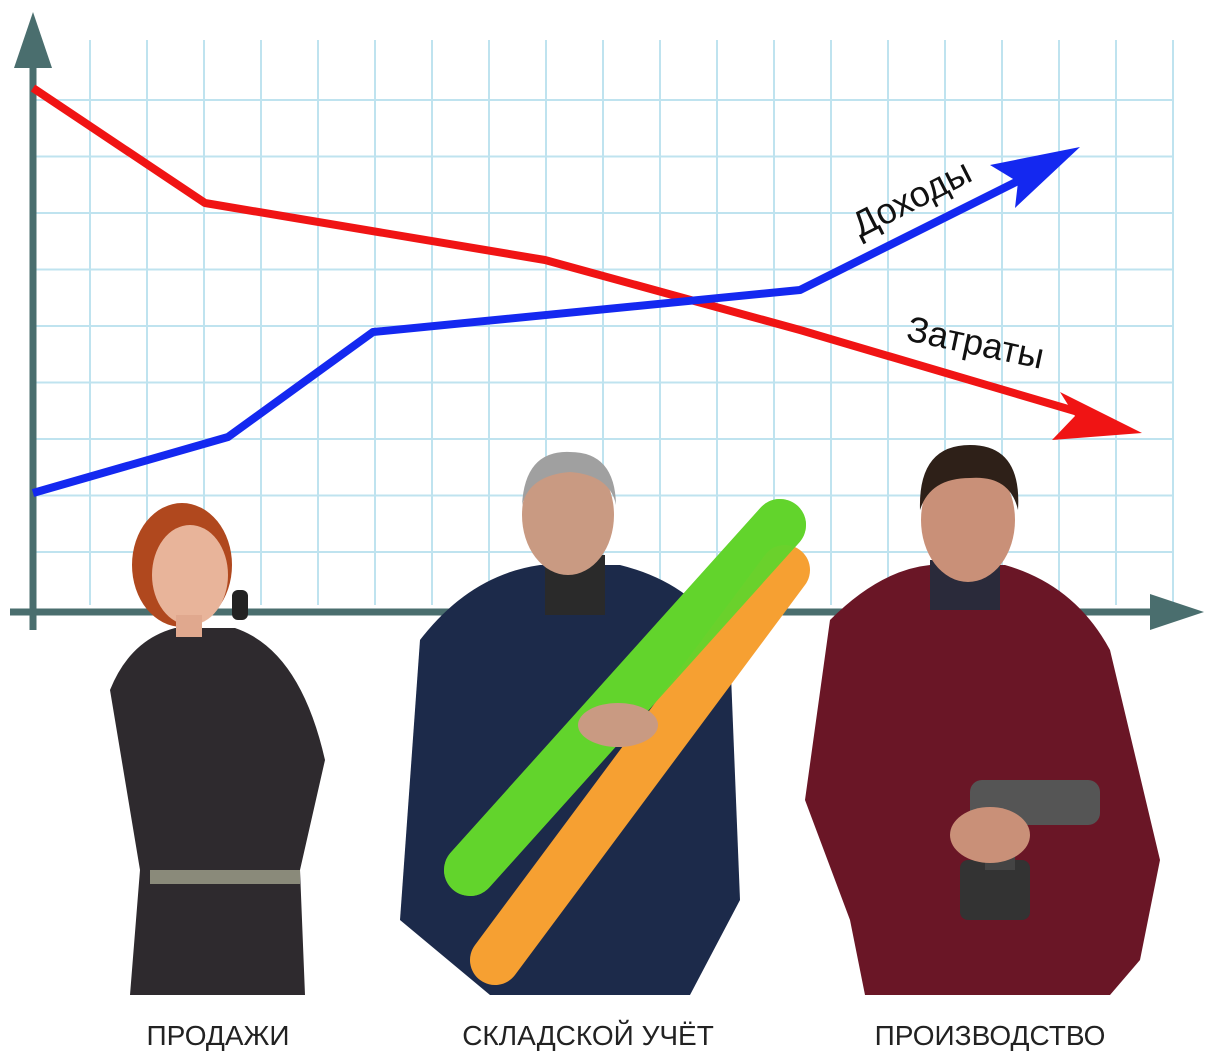  Describe the element at coordinates (217, 749) in the screenshot. I see `person-sales` at that location.